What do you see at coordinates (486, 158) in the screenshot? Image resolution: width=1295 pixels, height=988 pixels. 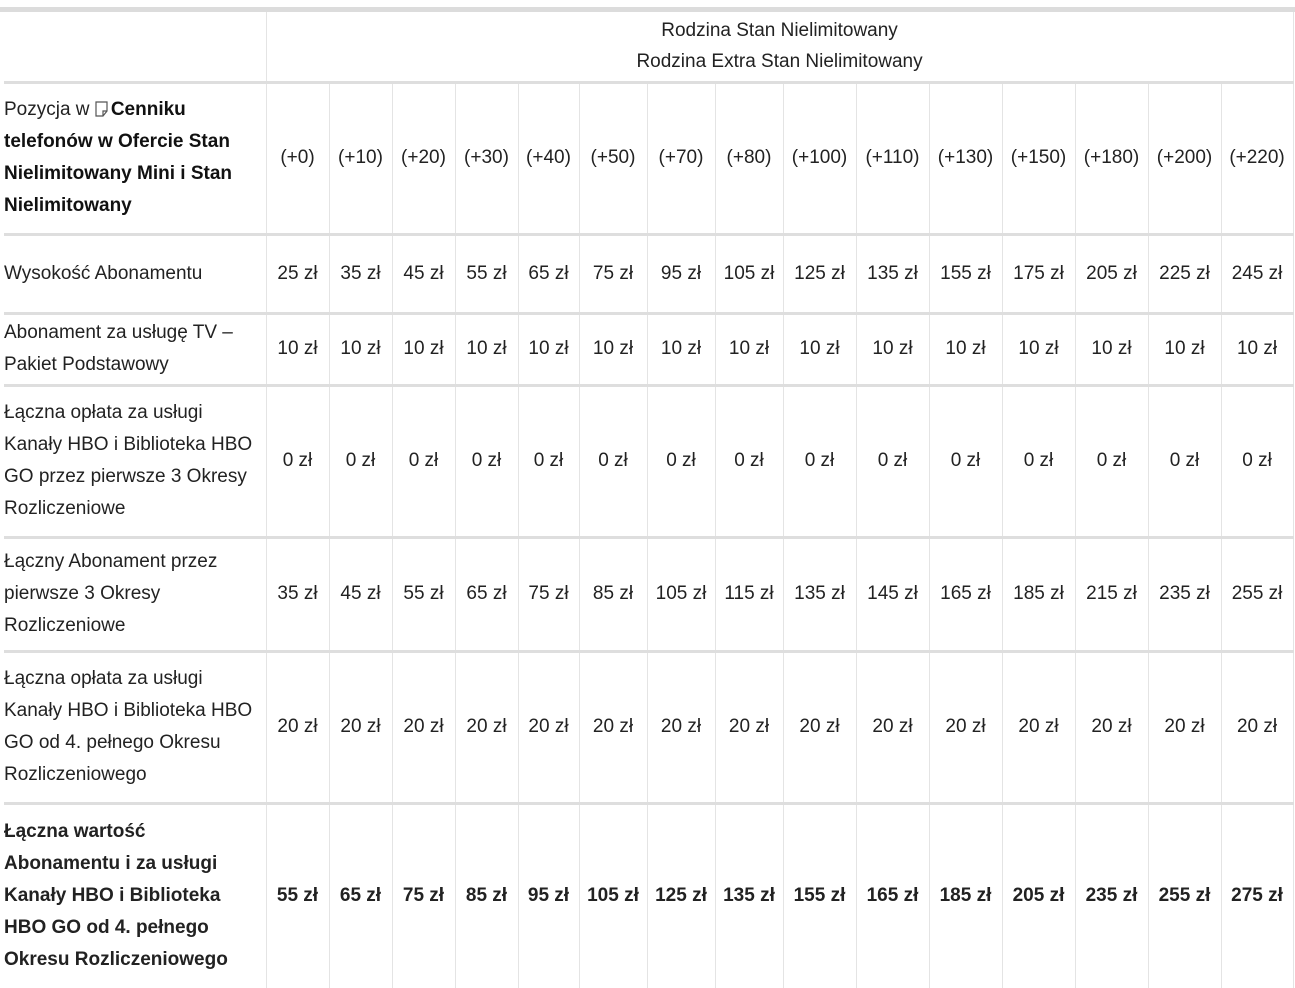 I see `position-value-cell: (+30)` at bounding box center [486, 158].